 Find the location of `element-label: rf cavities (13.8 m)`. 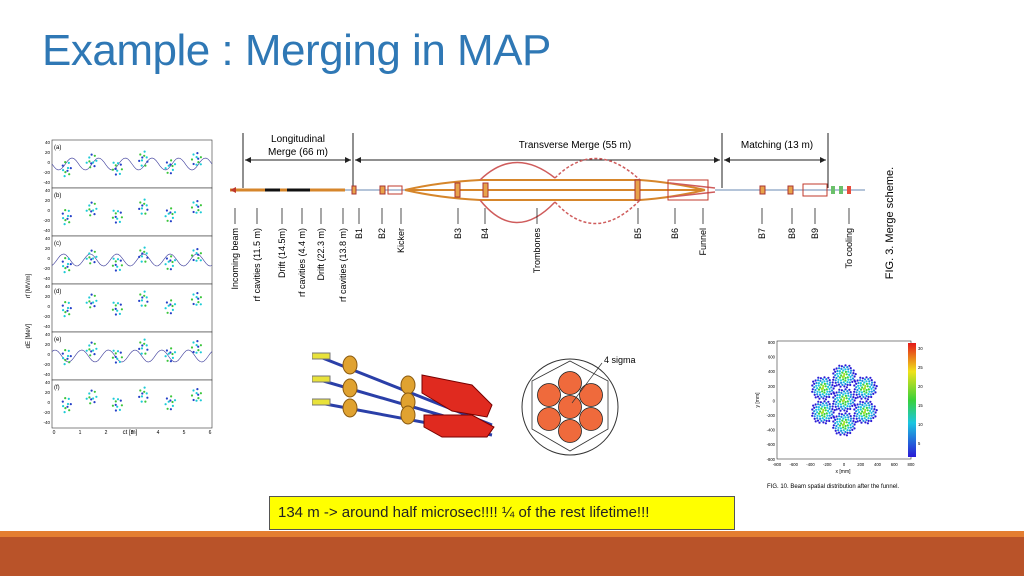

element-label: rf cavities (13.8 m) is located at coordinates (343, 265).